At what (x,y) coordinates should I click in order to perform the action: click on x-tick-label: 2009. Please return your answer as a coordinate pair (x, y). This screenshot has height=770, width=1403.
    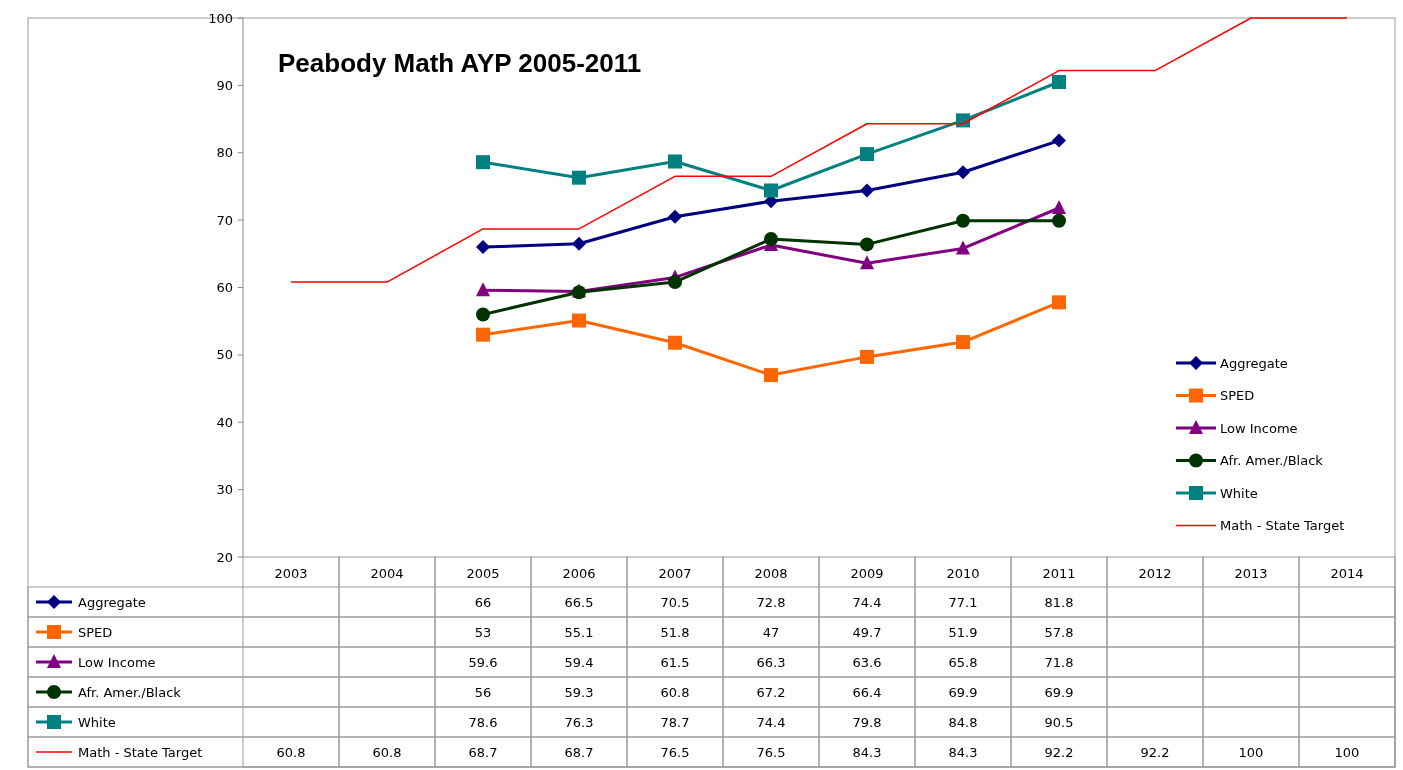
    Looking at the image, I should click on (867, 573).